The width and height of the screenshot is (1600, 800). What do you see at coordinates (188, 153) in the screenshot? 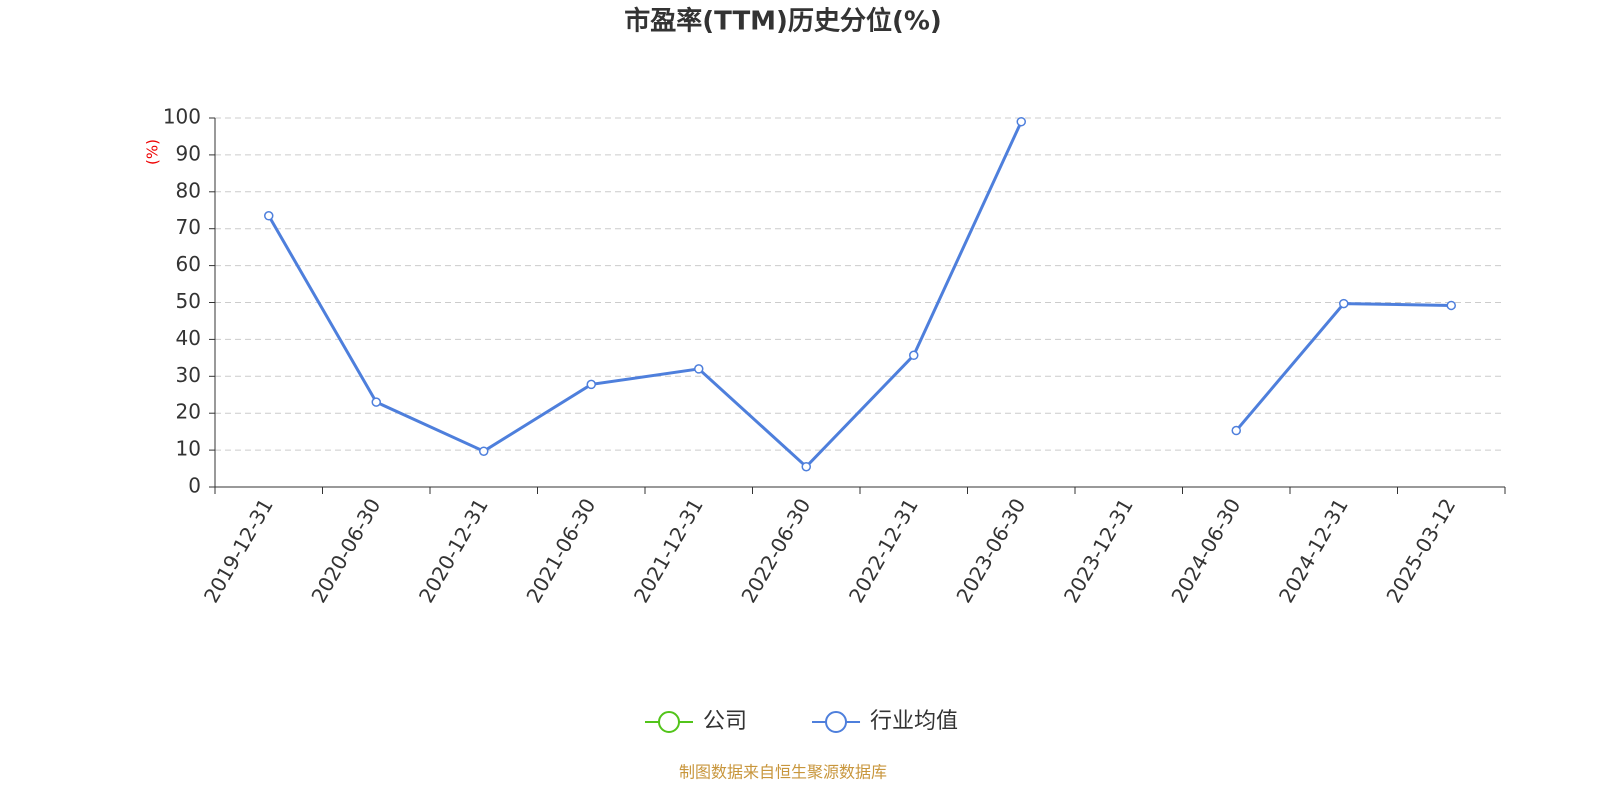
I see `y-tick-label: 90` at bounding box center [188, 153].